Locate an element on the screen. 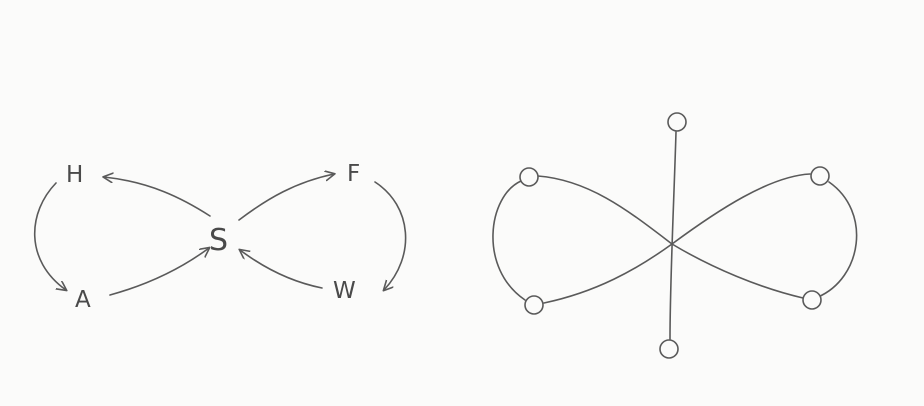 This screenshot has width=924, height=406. node-label-w: W is located at coordinates (344, 291).